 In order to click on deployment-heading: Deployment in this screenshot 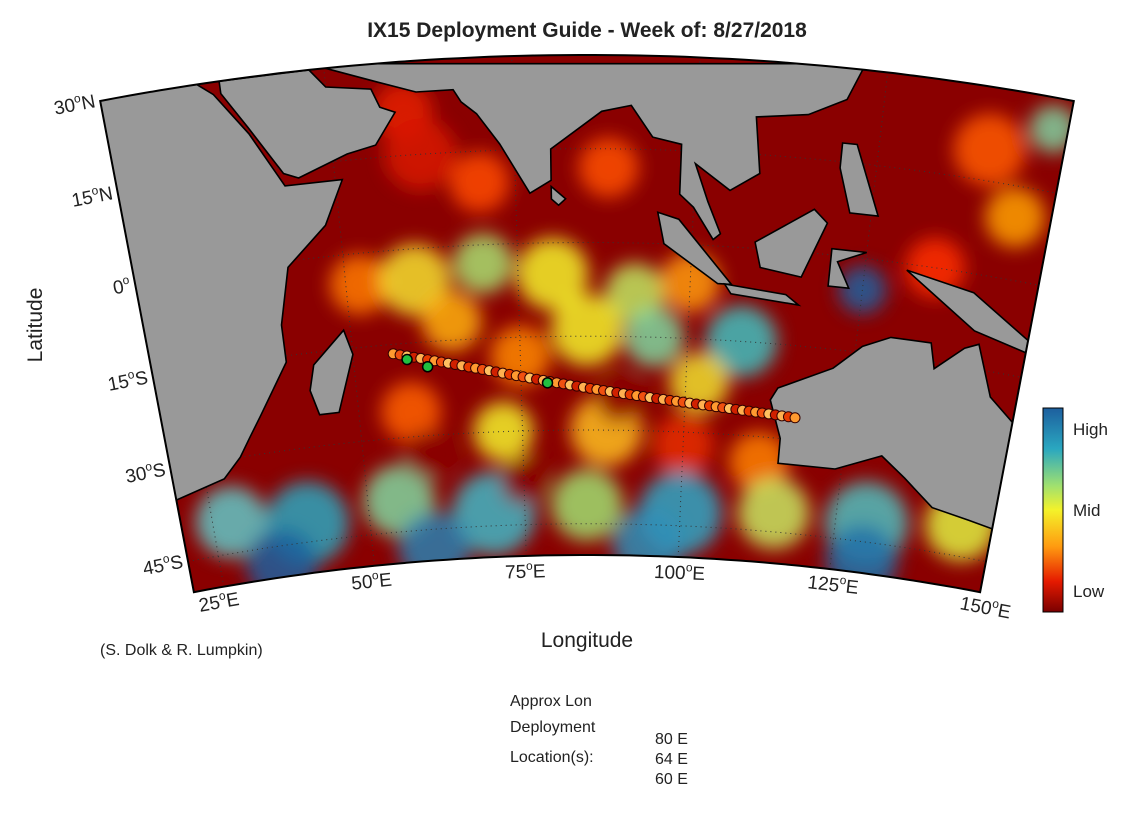, I will do `click(553, 727)`.